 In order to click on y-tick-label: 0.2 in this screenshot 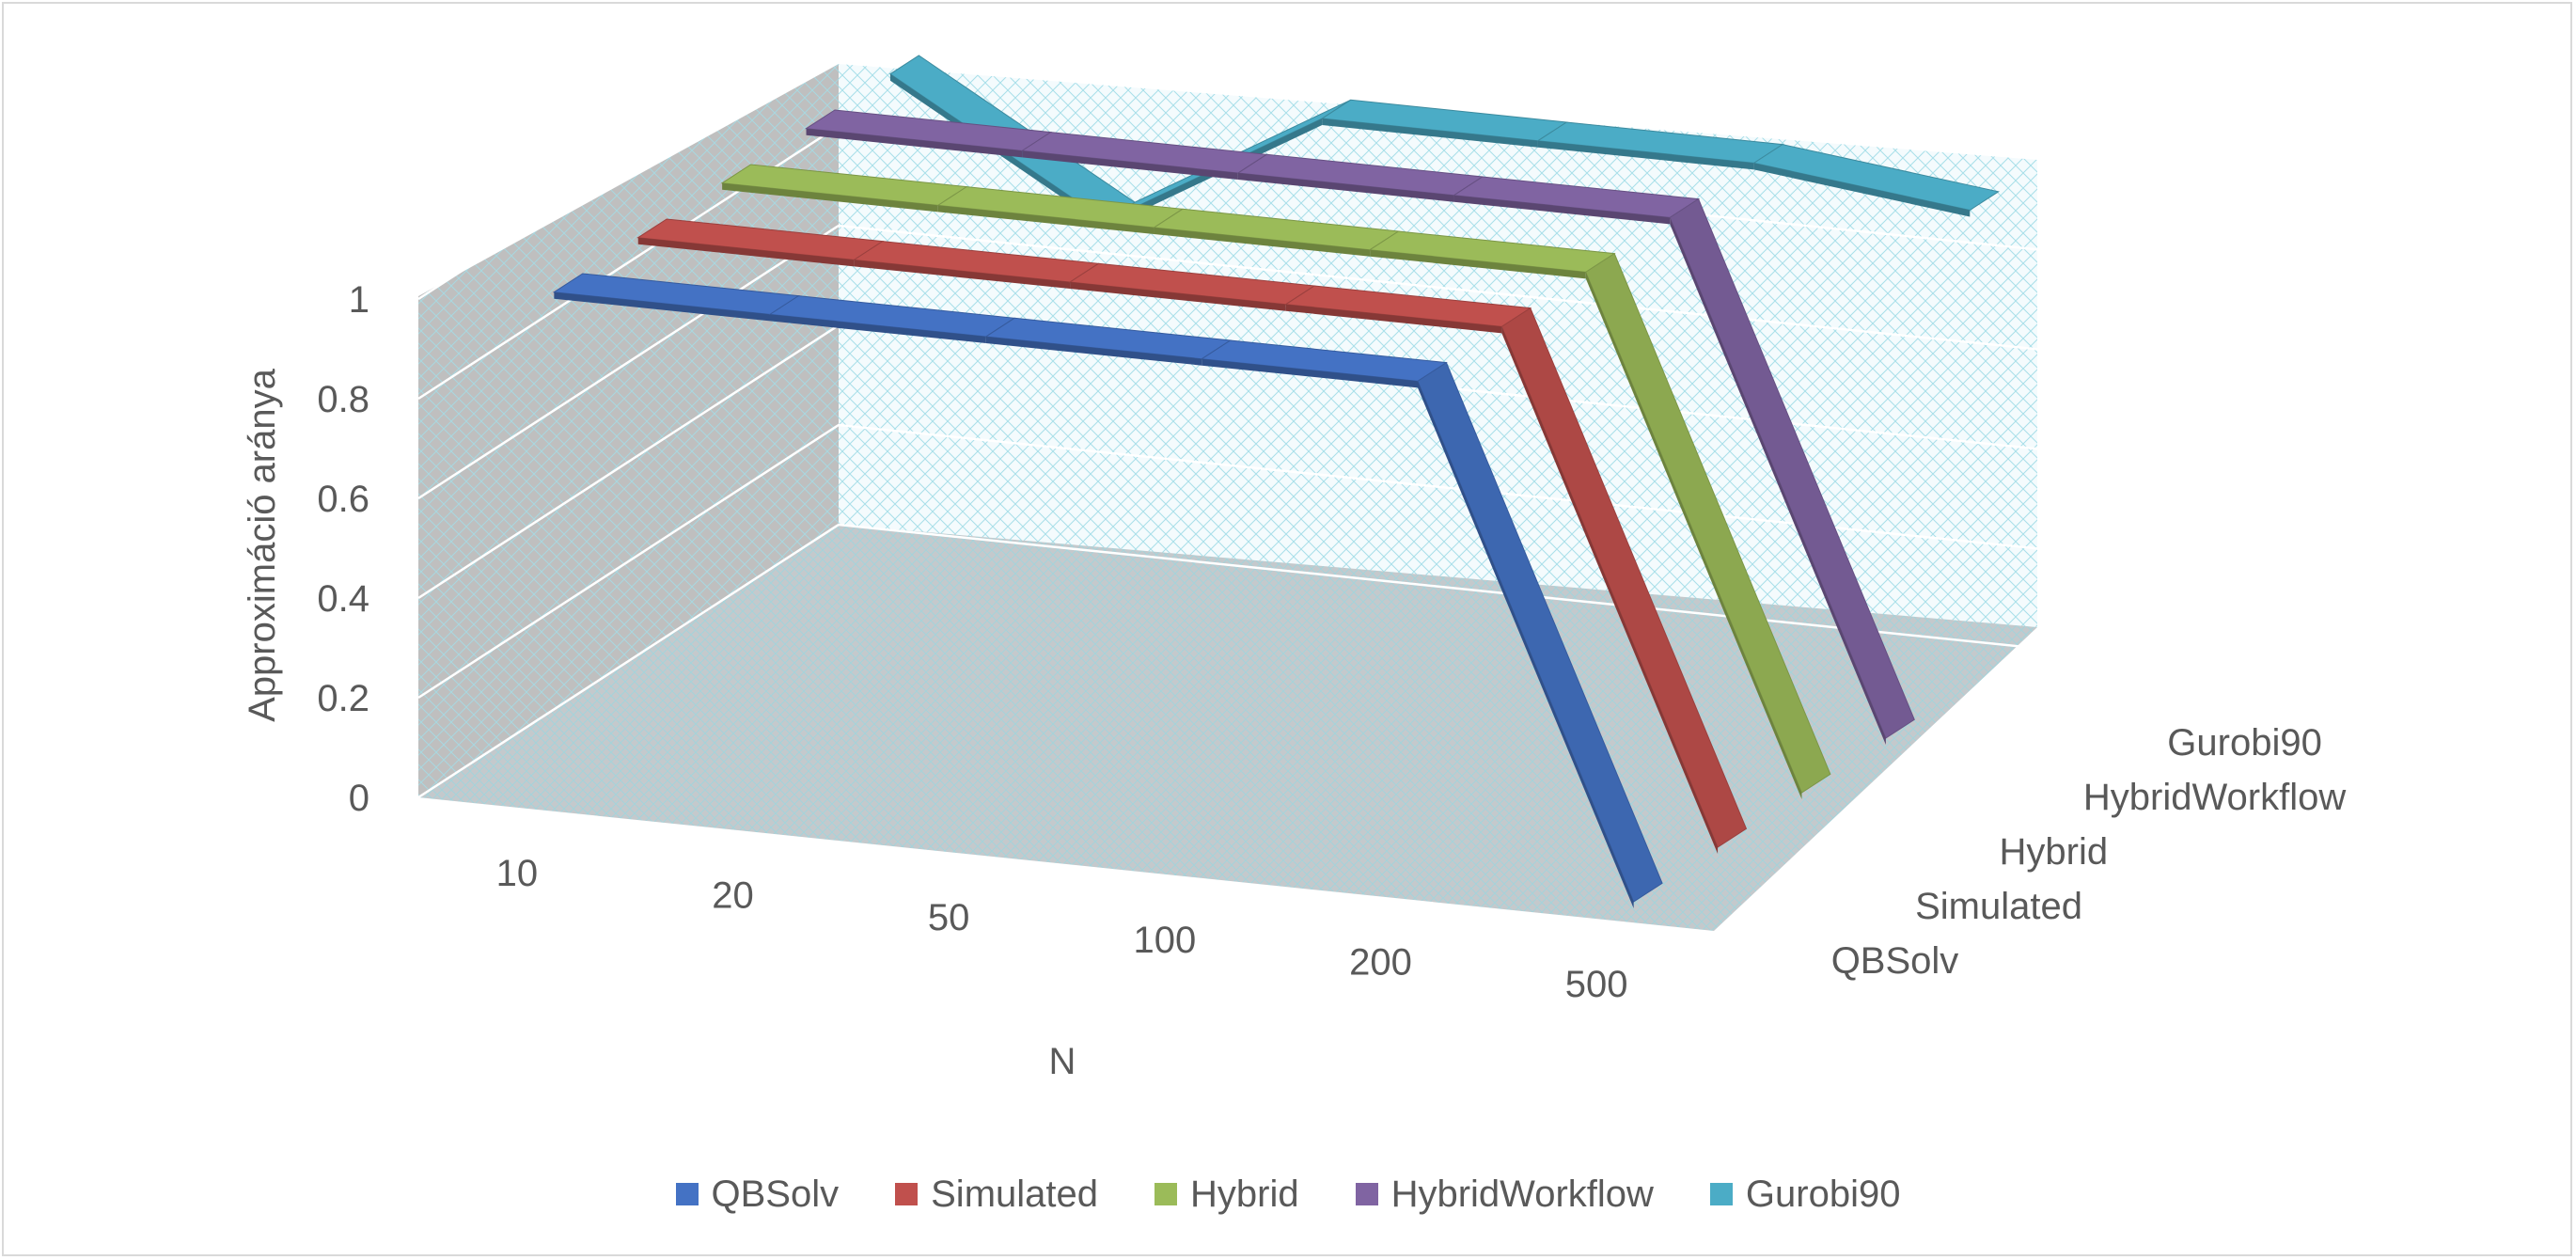, I will do `click(343, 699)`.